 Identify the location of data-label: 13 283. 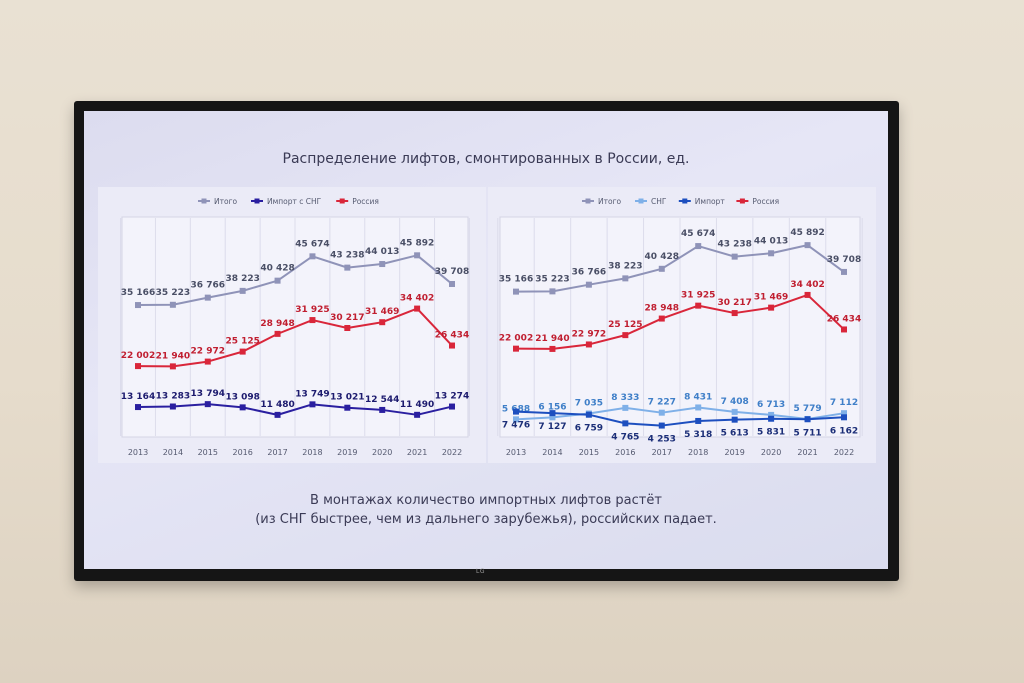
(173, 397).